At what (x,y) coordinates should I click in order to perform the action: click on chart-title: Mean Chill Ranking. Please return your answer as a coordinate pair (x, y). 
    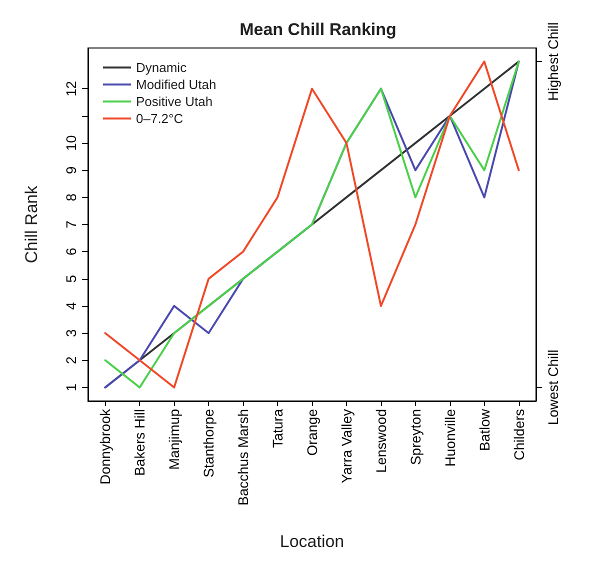
    Looking at the image, I should click on (318, 29).